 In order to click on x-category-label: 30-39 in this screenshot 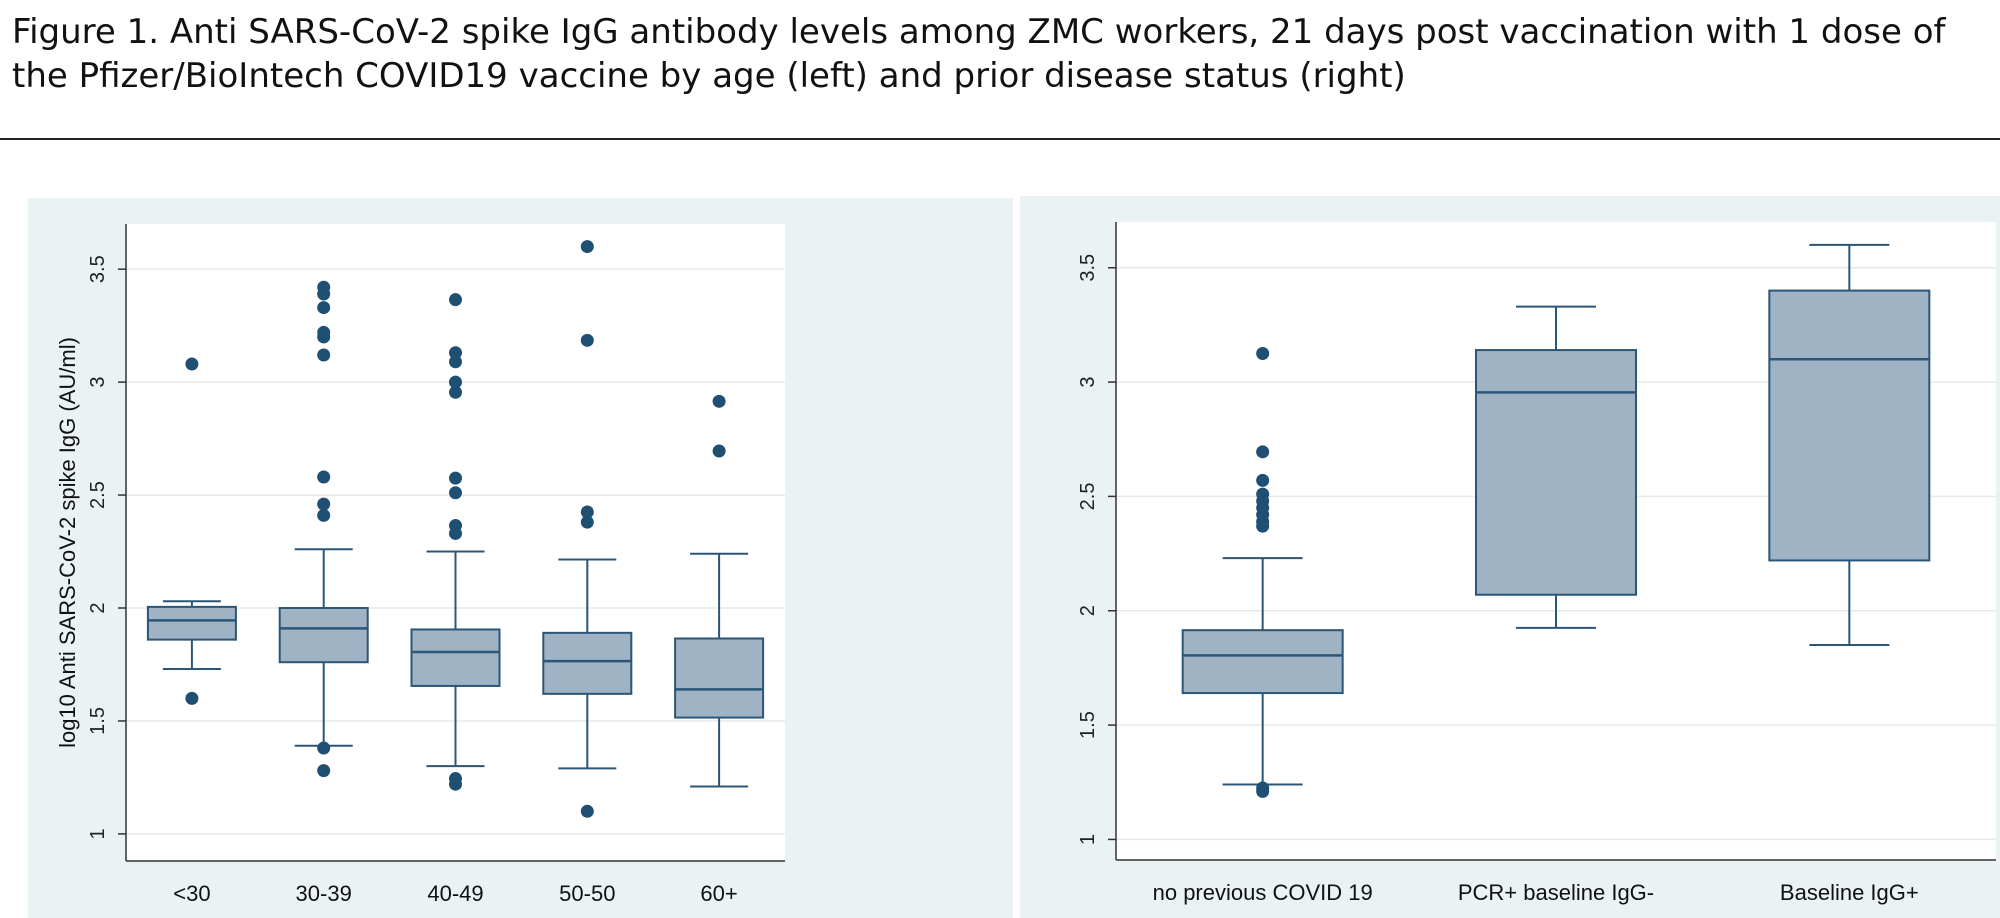, I will do `click(324, 893)`.